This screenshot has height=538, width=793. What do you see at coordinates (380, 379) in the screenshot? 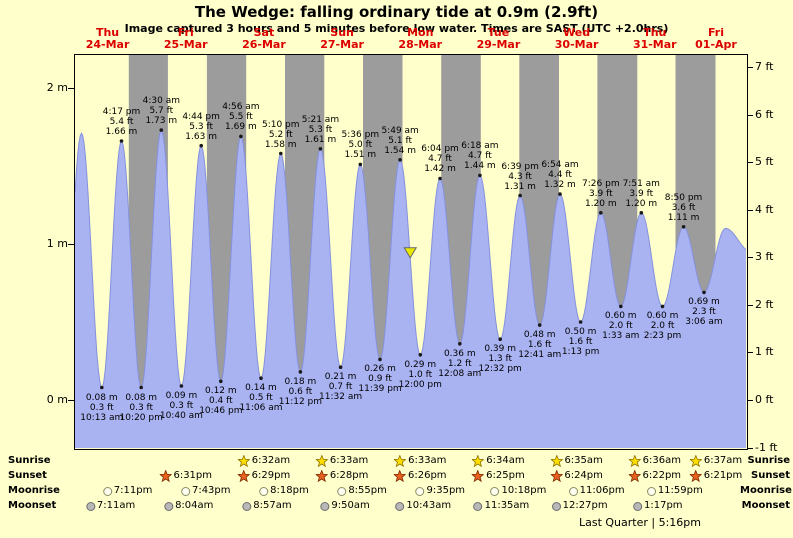
I see `tide-extreme-label: 0.26 m 0.9 ft 11:39 pm` at bounding box center [380, 379].